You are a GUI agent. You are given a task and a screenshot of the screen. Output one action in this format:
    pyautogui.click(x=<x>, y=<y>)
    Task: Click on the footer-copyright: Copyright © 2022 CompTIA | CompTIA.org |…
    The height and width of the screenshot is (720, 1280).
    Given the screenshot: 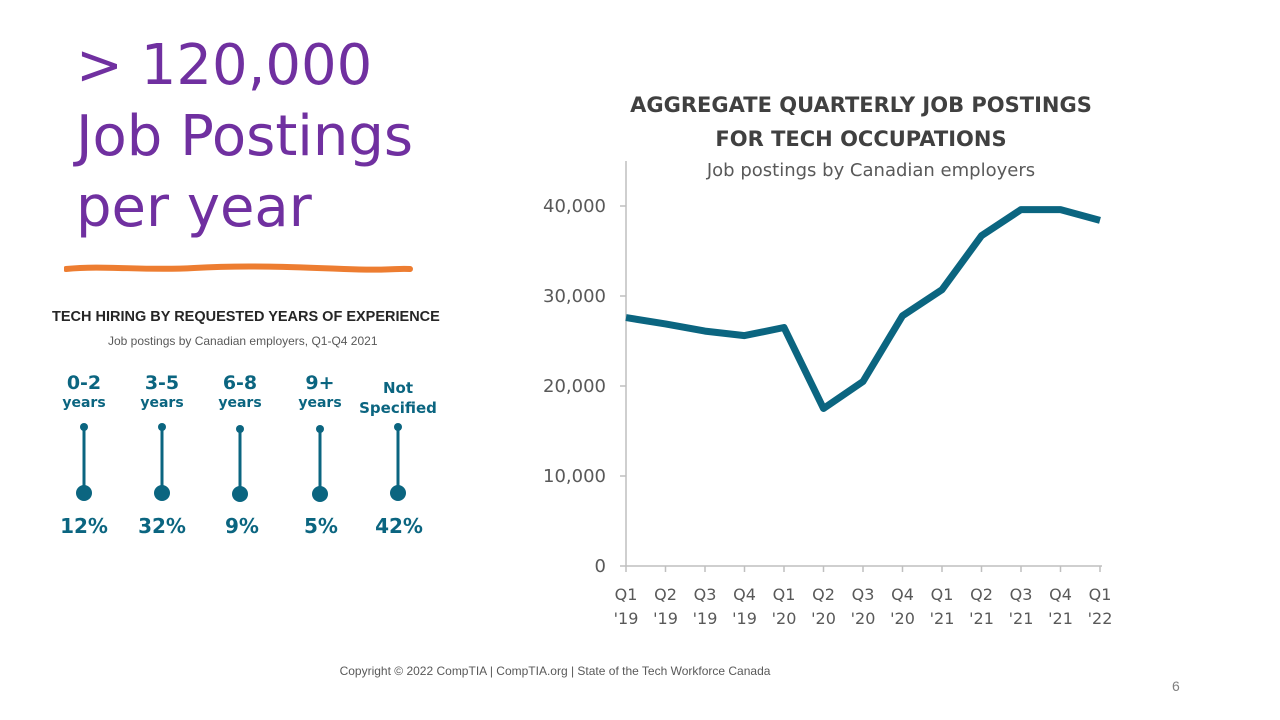 What is the action you would take?
    pyautogui.click(x=555, y=671)
    